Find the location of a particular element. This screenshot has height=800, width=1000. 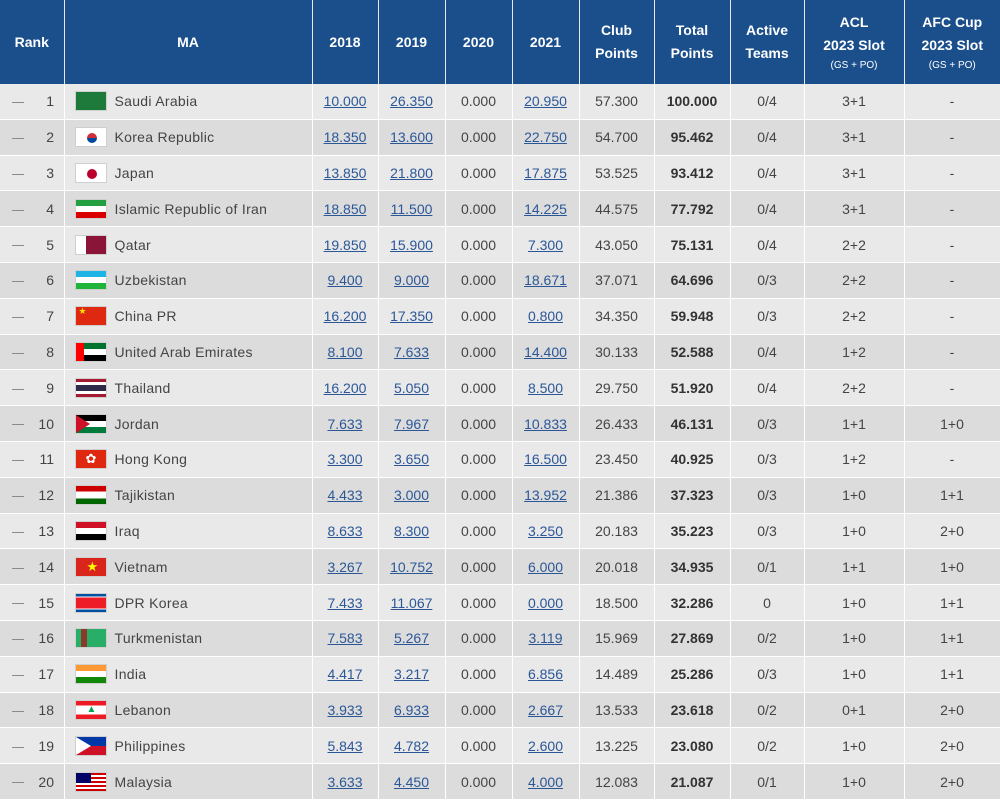

points-2021-link: 0.000 is located at coordinates (545, 603).